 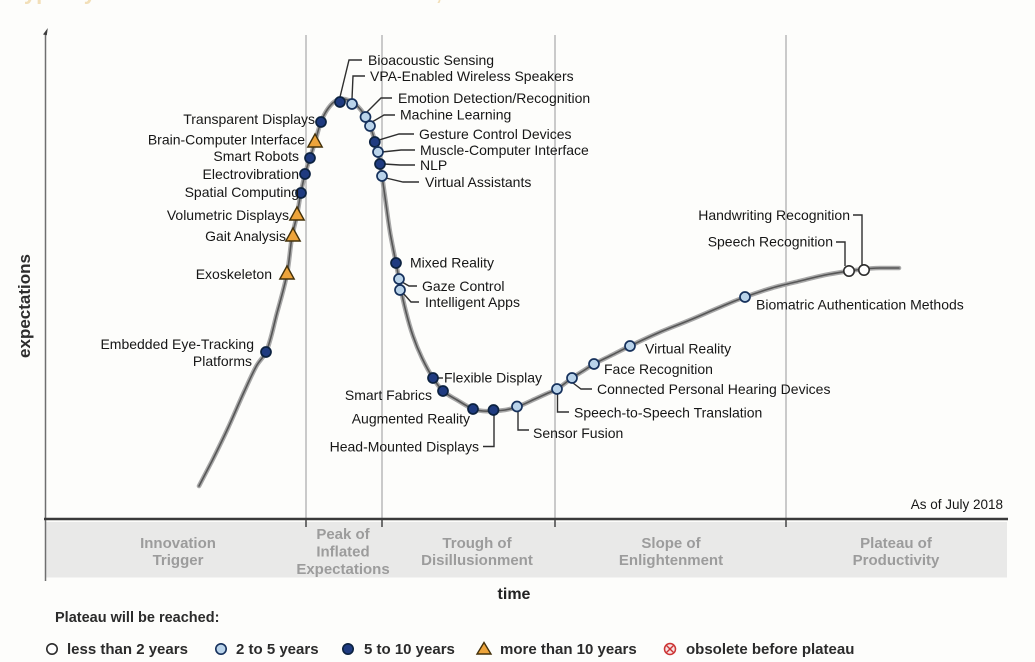 I want to click on svg-text: expectations, so click(x=24, y=306).